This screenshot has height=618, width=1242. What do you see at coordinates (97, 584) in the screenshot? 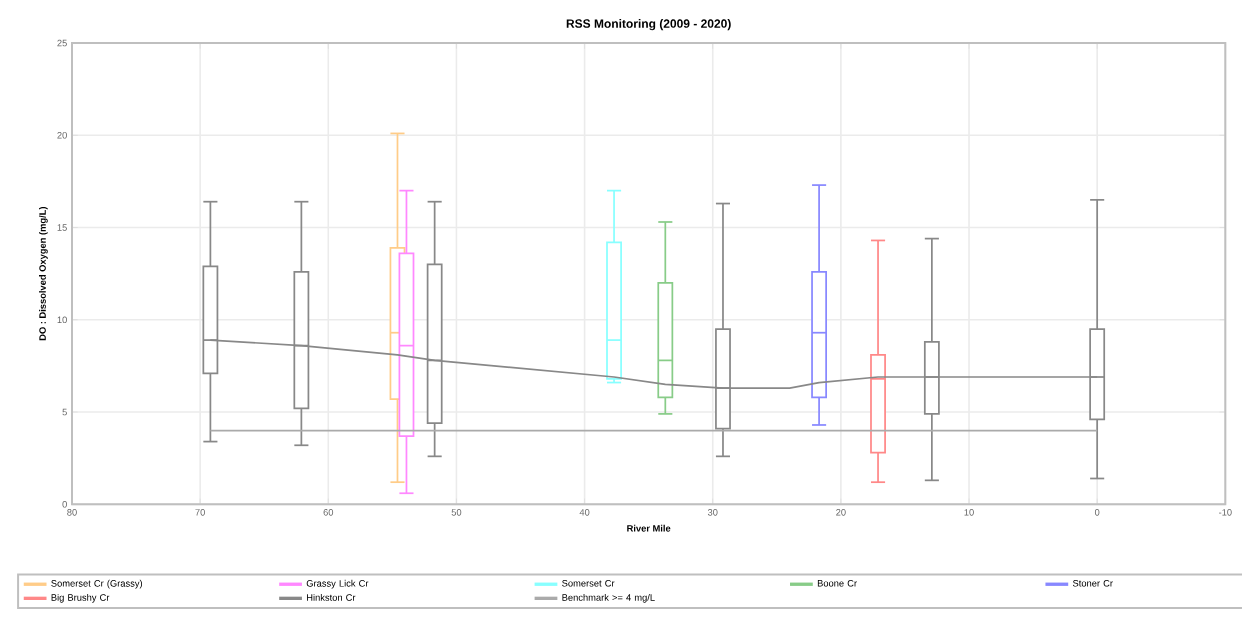
I see `legend-label: Somerset Cr (Grassy)` at bounding box center [97, 584].